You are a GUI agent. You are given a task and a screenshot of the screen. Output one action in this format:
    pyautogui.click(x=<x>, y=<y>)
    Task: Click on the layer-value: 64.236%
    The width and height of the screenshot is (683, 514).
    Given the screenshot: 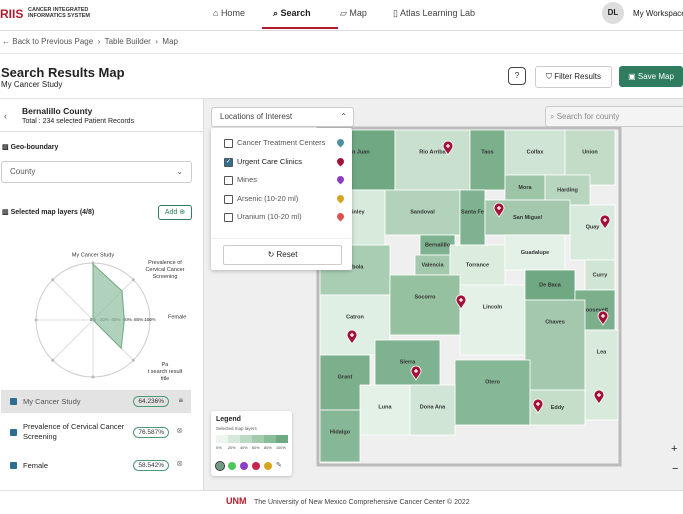 What is the action you would take?
    pyautogui.click(x=151, y=401)
    